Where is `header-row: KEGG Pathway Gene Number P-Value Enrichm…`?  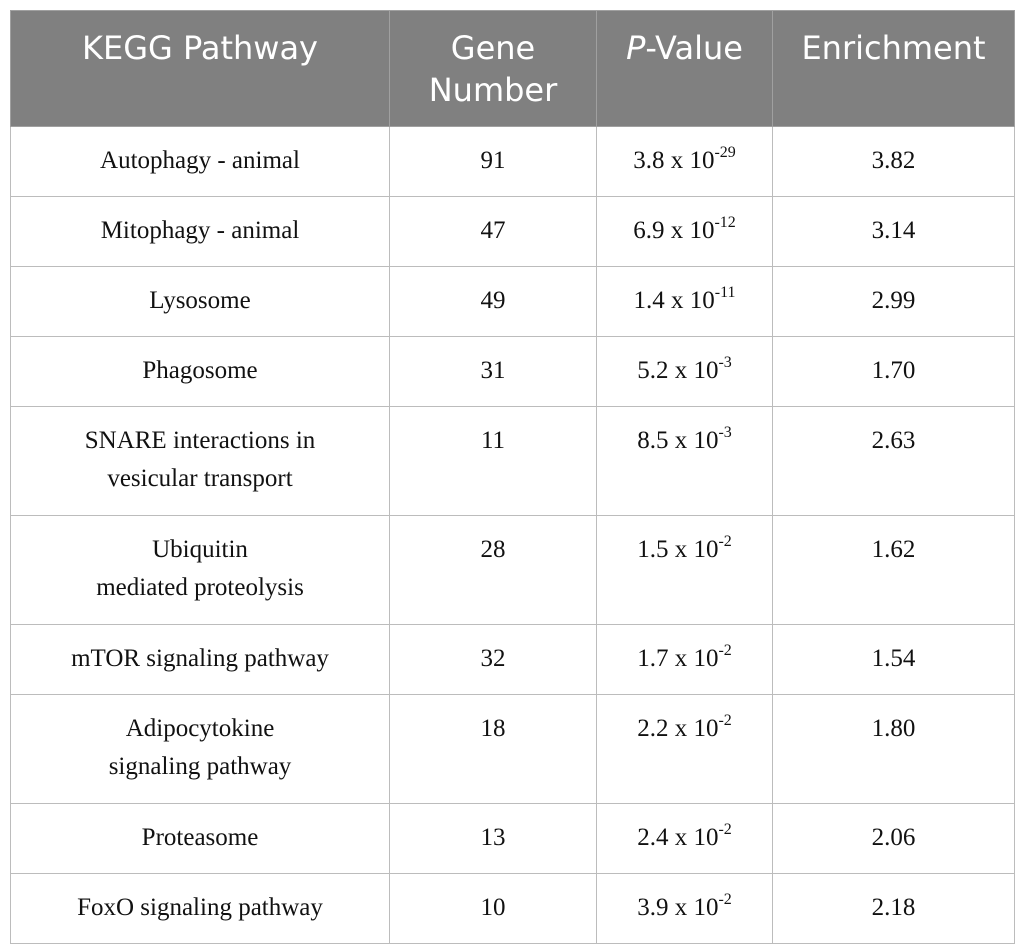 header-row: KEGG Pathway Gene Number P-Value Enrichm… is located at coordinates (512, 68).